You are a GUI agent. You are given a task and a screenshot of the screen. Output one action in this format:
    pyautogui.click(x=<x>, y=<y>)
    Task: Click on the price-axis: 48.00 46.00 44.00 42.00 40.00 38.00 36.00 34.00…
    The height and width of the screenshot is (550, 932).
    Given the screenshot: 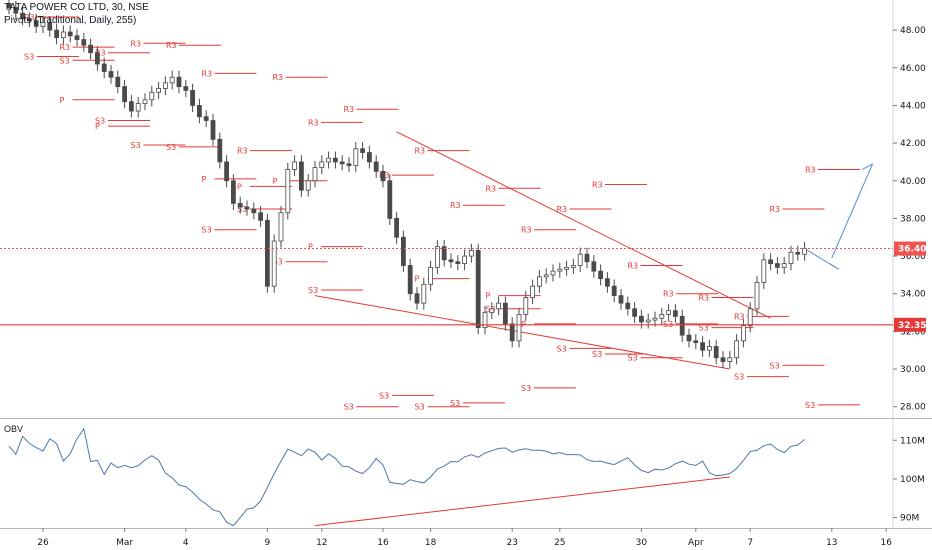 What is the action you would take?
    pyautogui.click(x=909, y=219)
    